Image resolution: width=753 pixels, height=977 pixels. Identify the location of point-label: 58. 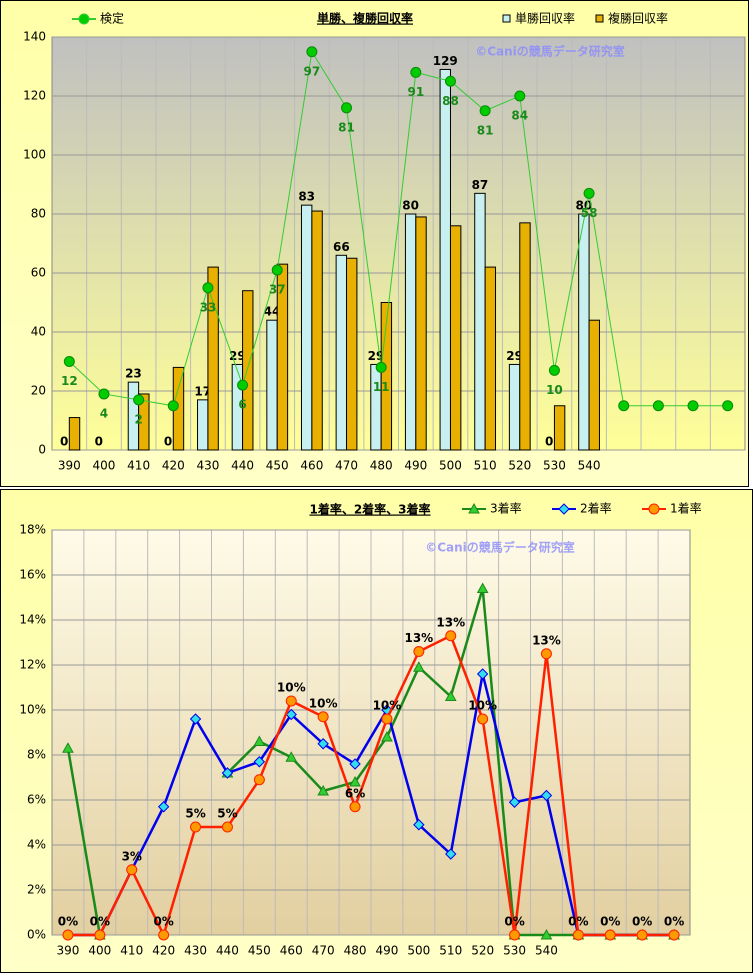
(589, 213).